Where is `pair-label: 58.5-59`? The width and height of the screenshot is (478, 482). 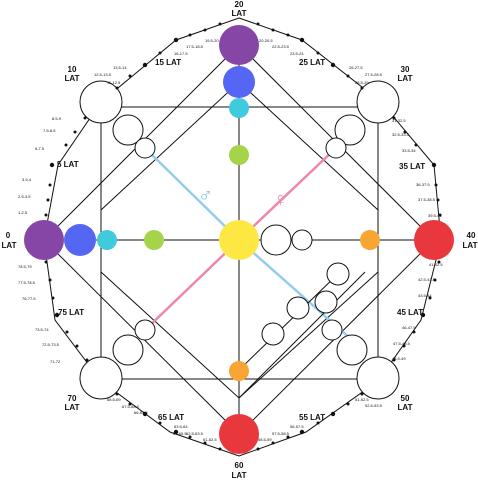 pair-label: 58.5-59 is located at coordinates (265, 439).